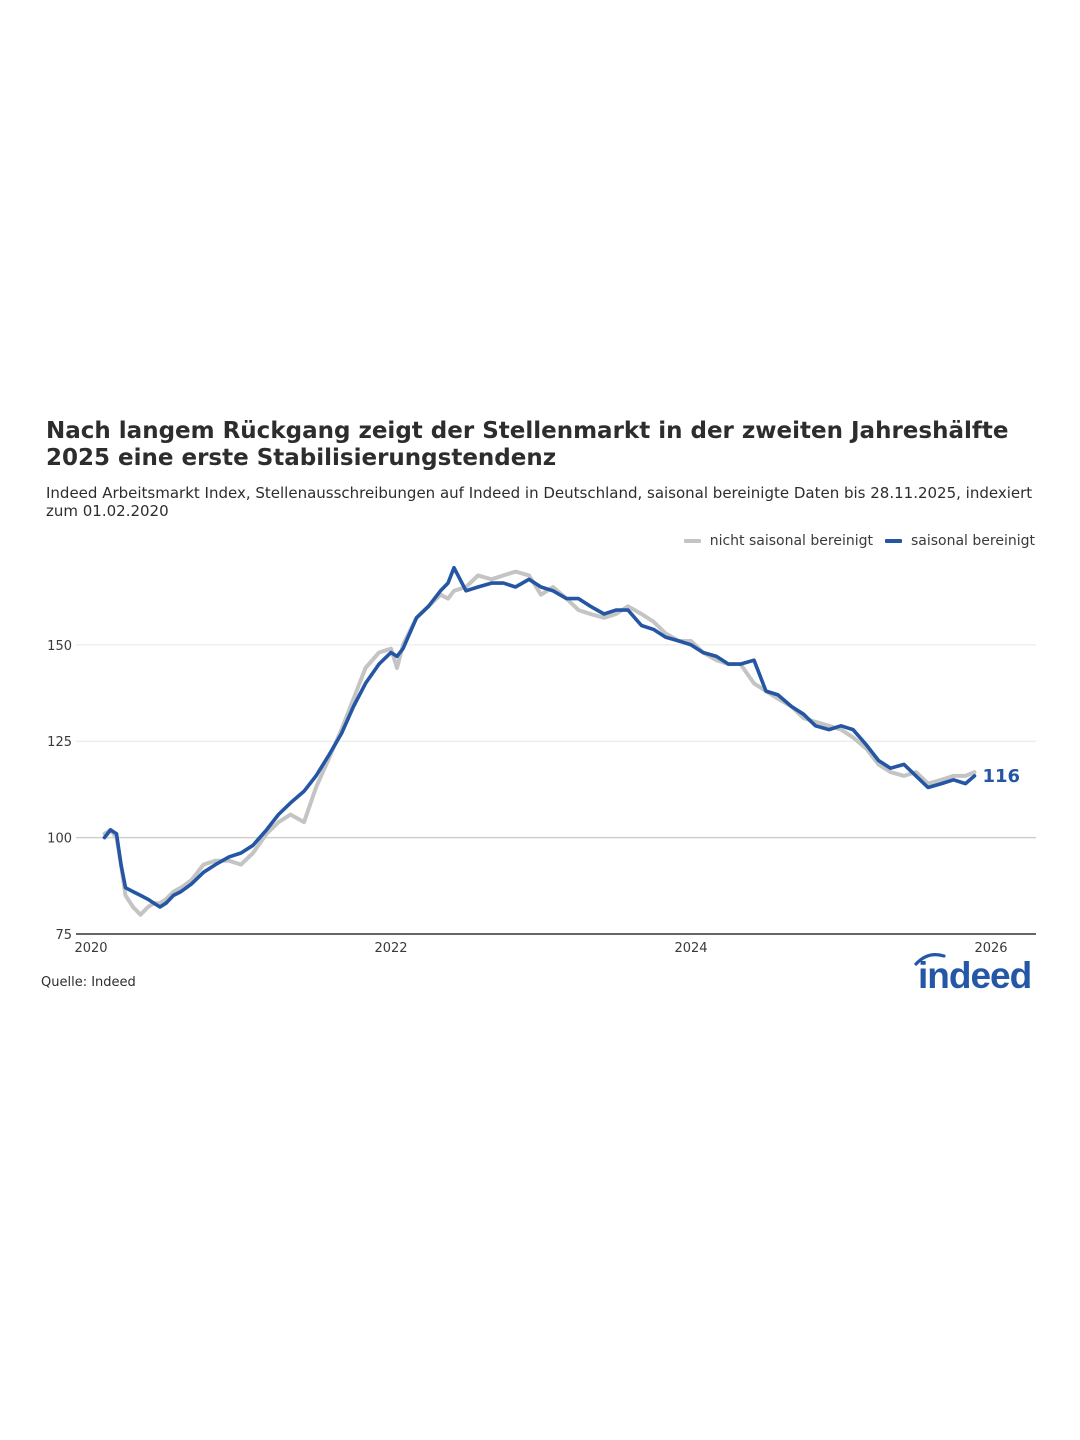 The width and height of the screenshot is (1080, 1440). I want to click on x-tick-label-2020: 2020, so click(90, 948).